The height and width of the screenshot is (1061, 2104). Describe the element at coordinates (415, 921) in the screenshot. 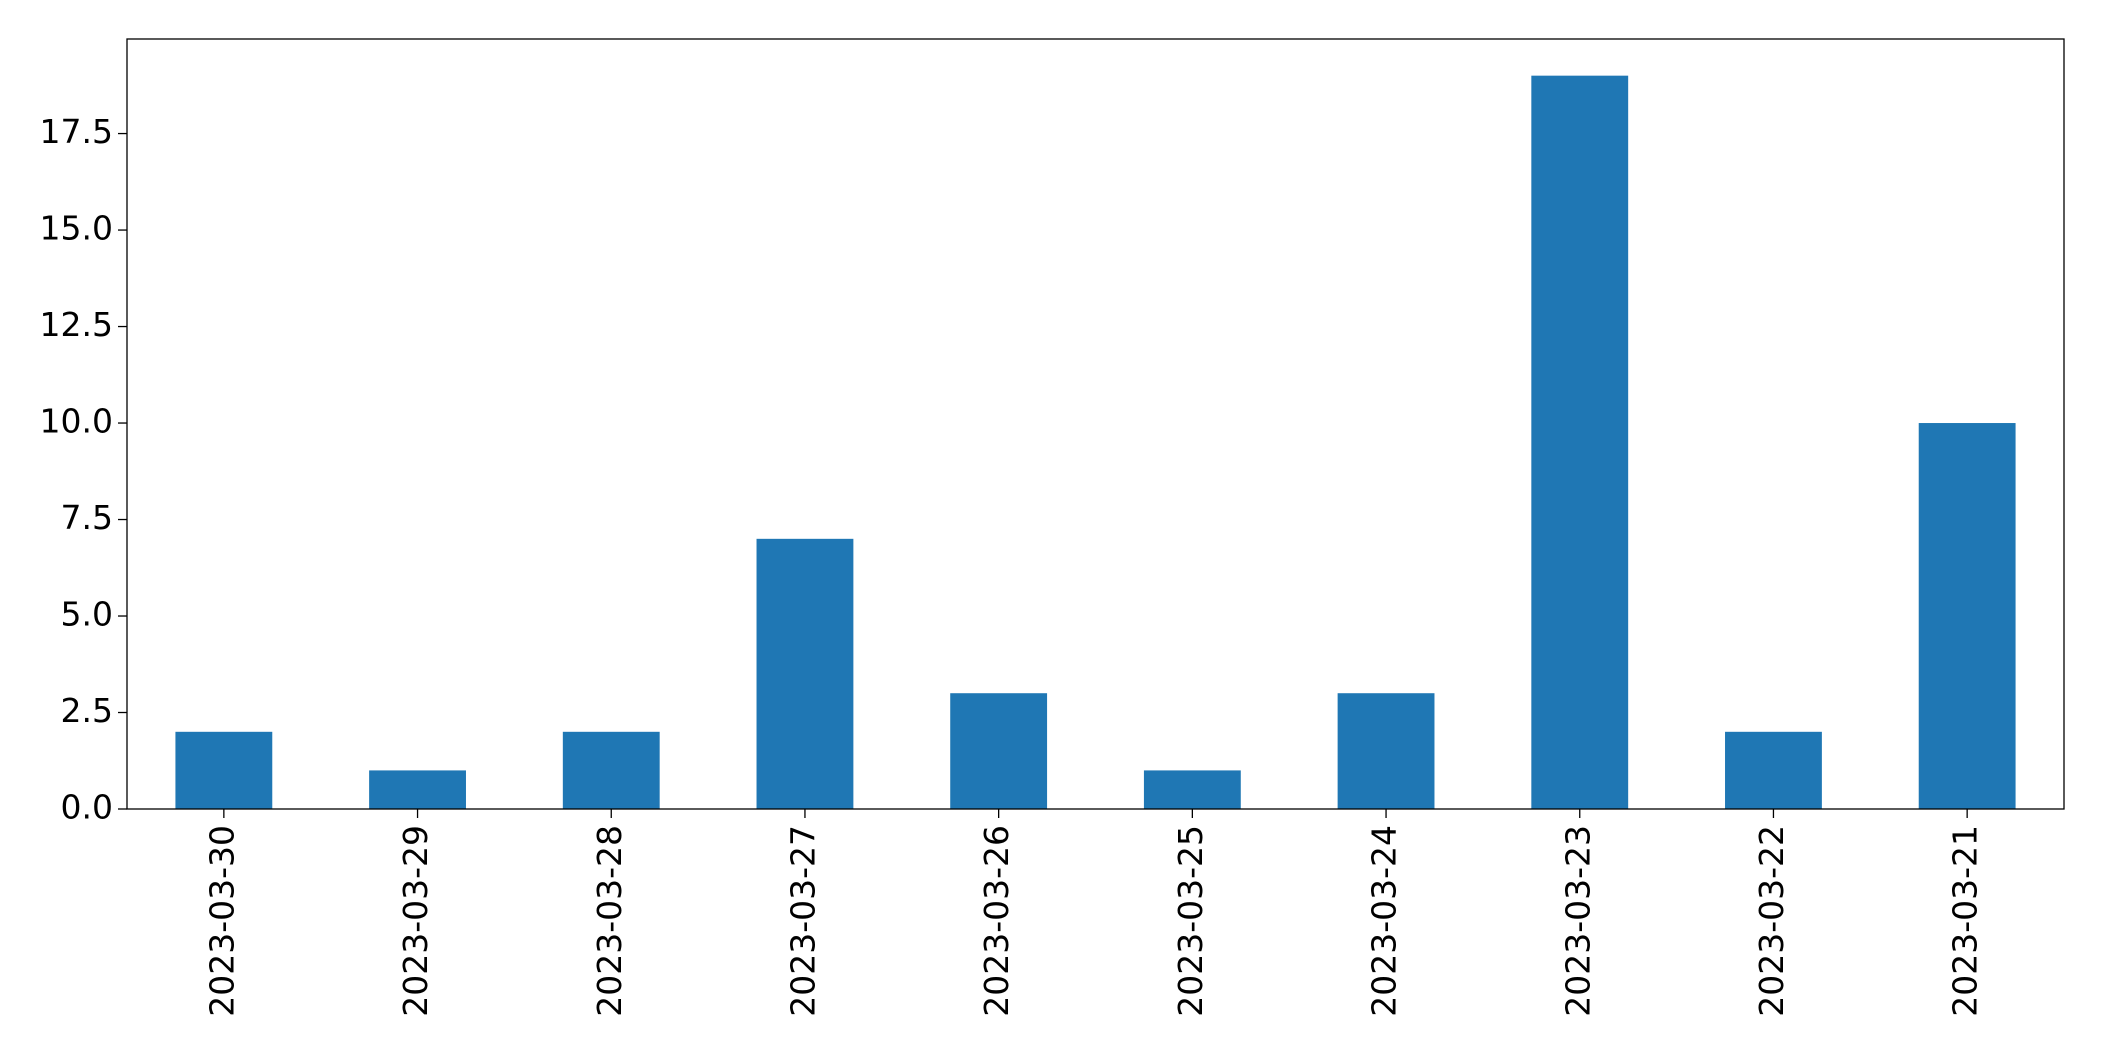

I see `x-tick-label: 2023-03-29` at that location.